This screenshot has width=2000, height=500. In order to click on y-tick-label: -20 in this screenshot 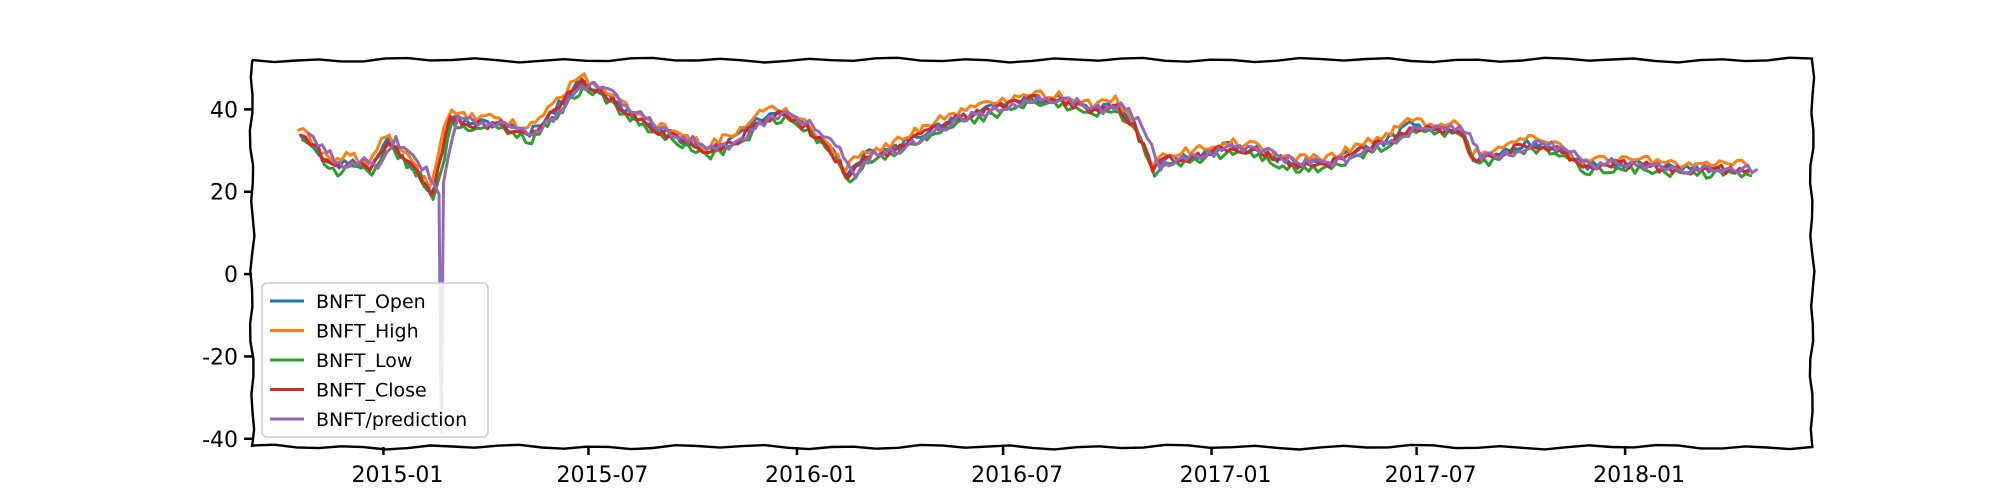, I will do `click(220, 357)`.